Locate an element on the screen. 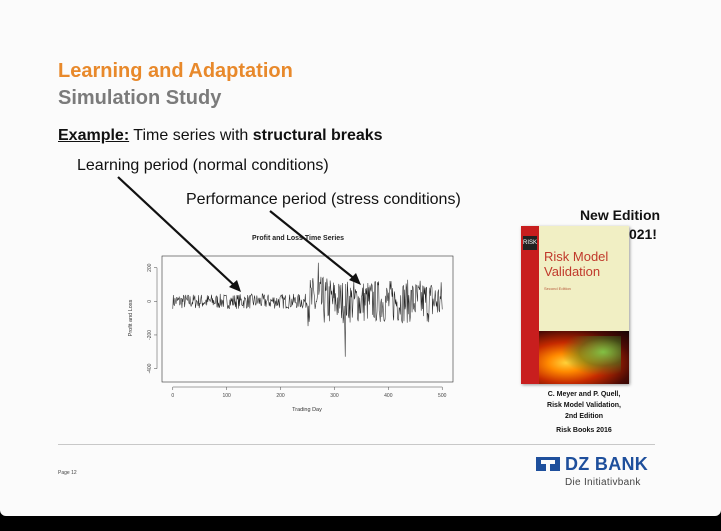 This screenshot has width=721, height=531. book-cover-edition: Second Edition is located at coordinates (557, 288).